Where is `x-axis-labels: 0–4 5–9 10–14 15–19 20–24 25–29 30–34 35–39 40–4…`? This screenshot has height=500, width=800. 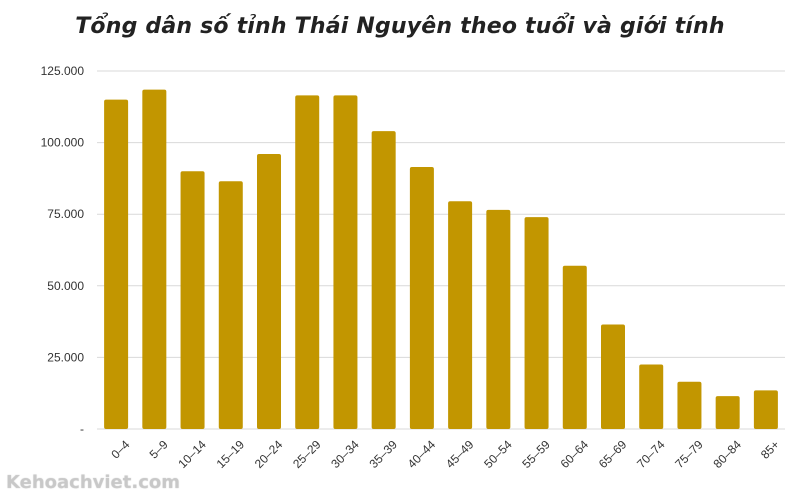
x-axis-labels: 0–4 5–9 10–14 15–19 20–24 25–29 30–34 35–39 40–4… is located at coordinates (445, 454).